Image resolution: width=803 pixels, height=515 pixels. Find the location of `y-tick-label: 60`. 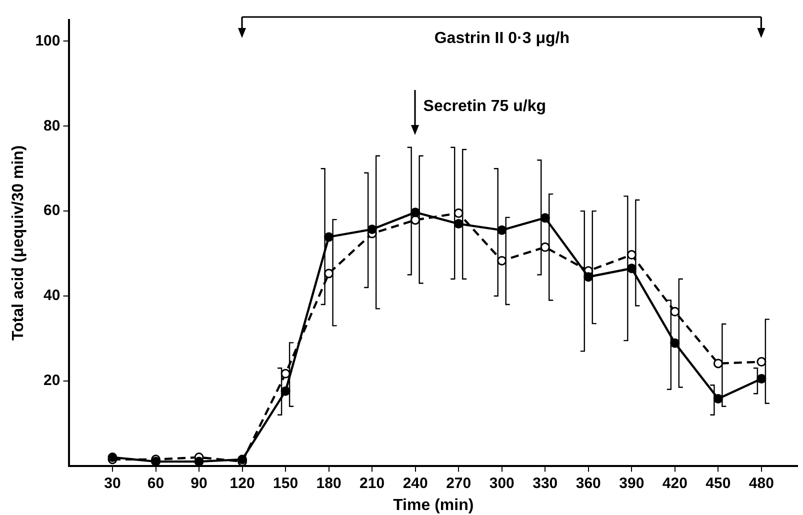

y-tick-label: 60 is located at coordinates (52, 211).